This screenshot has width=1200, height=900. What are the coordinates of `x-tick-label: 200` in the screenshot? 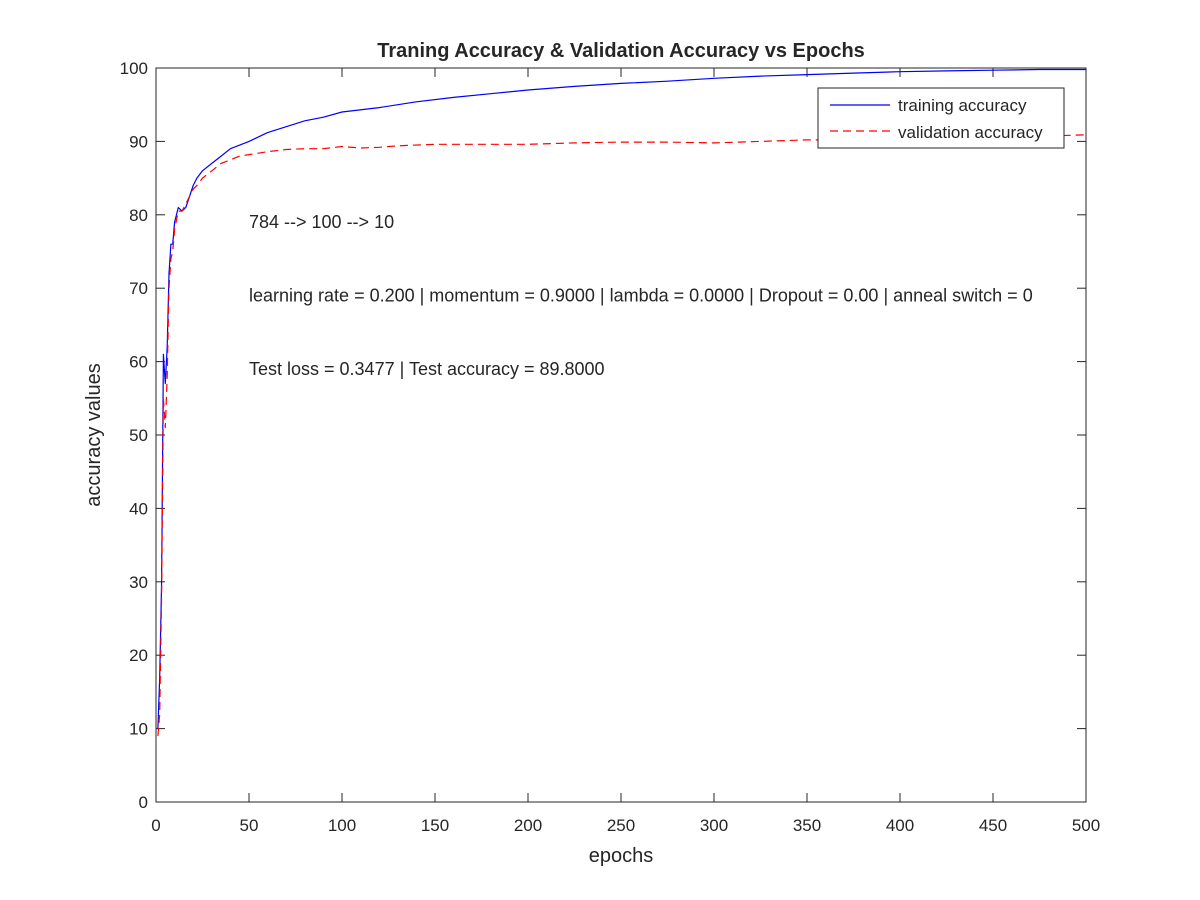 It's located at (528, 825).